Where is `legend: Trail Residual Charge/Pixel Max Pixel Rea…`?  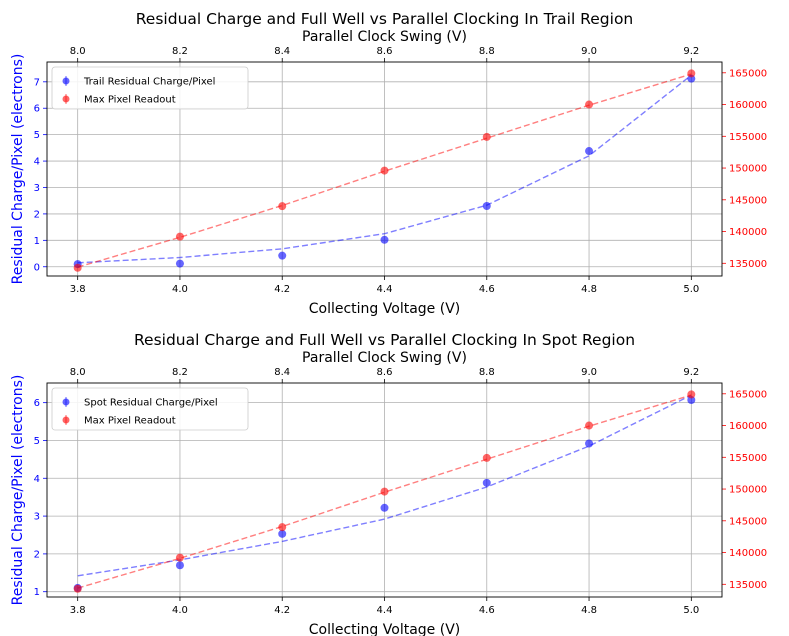
legend: Trail Residual Charge/Pixel Max Pixel Rea… is located at coordinates (150, 88).